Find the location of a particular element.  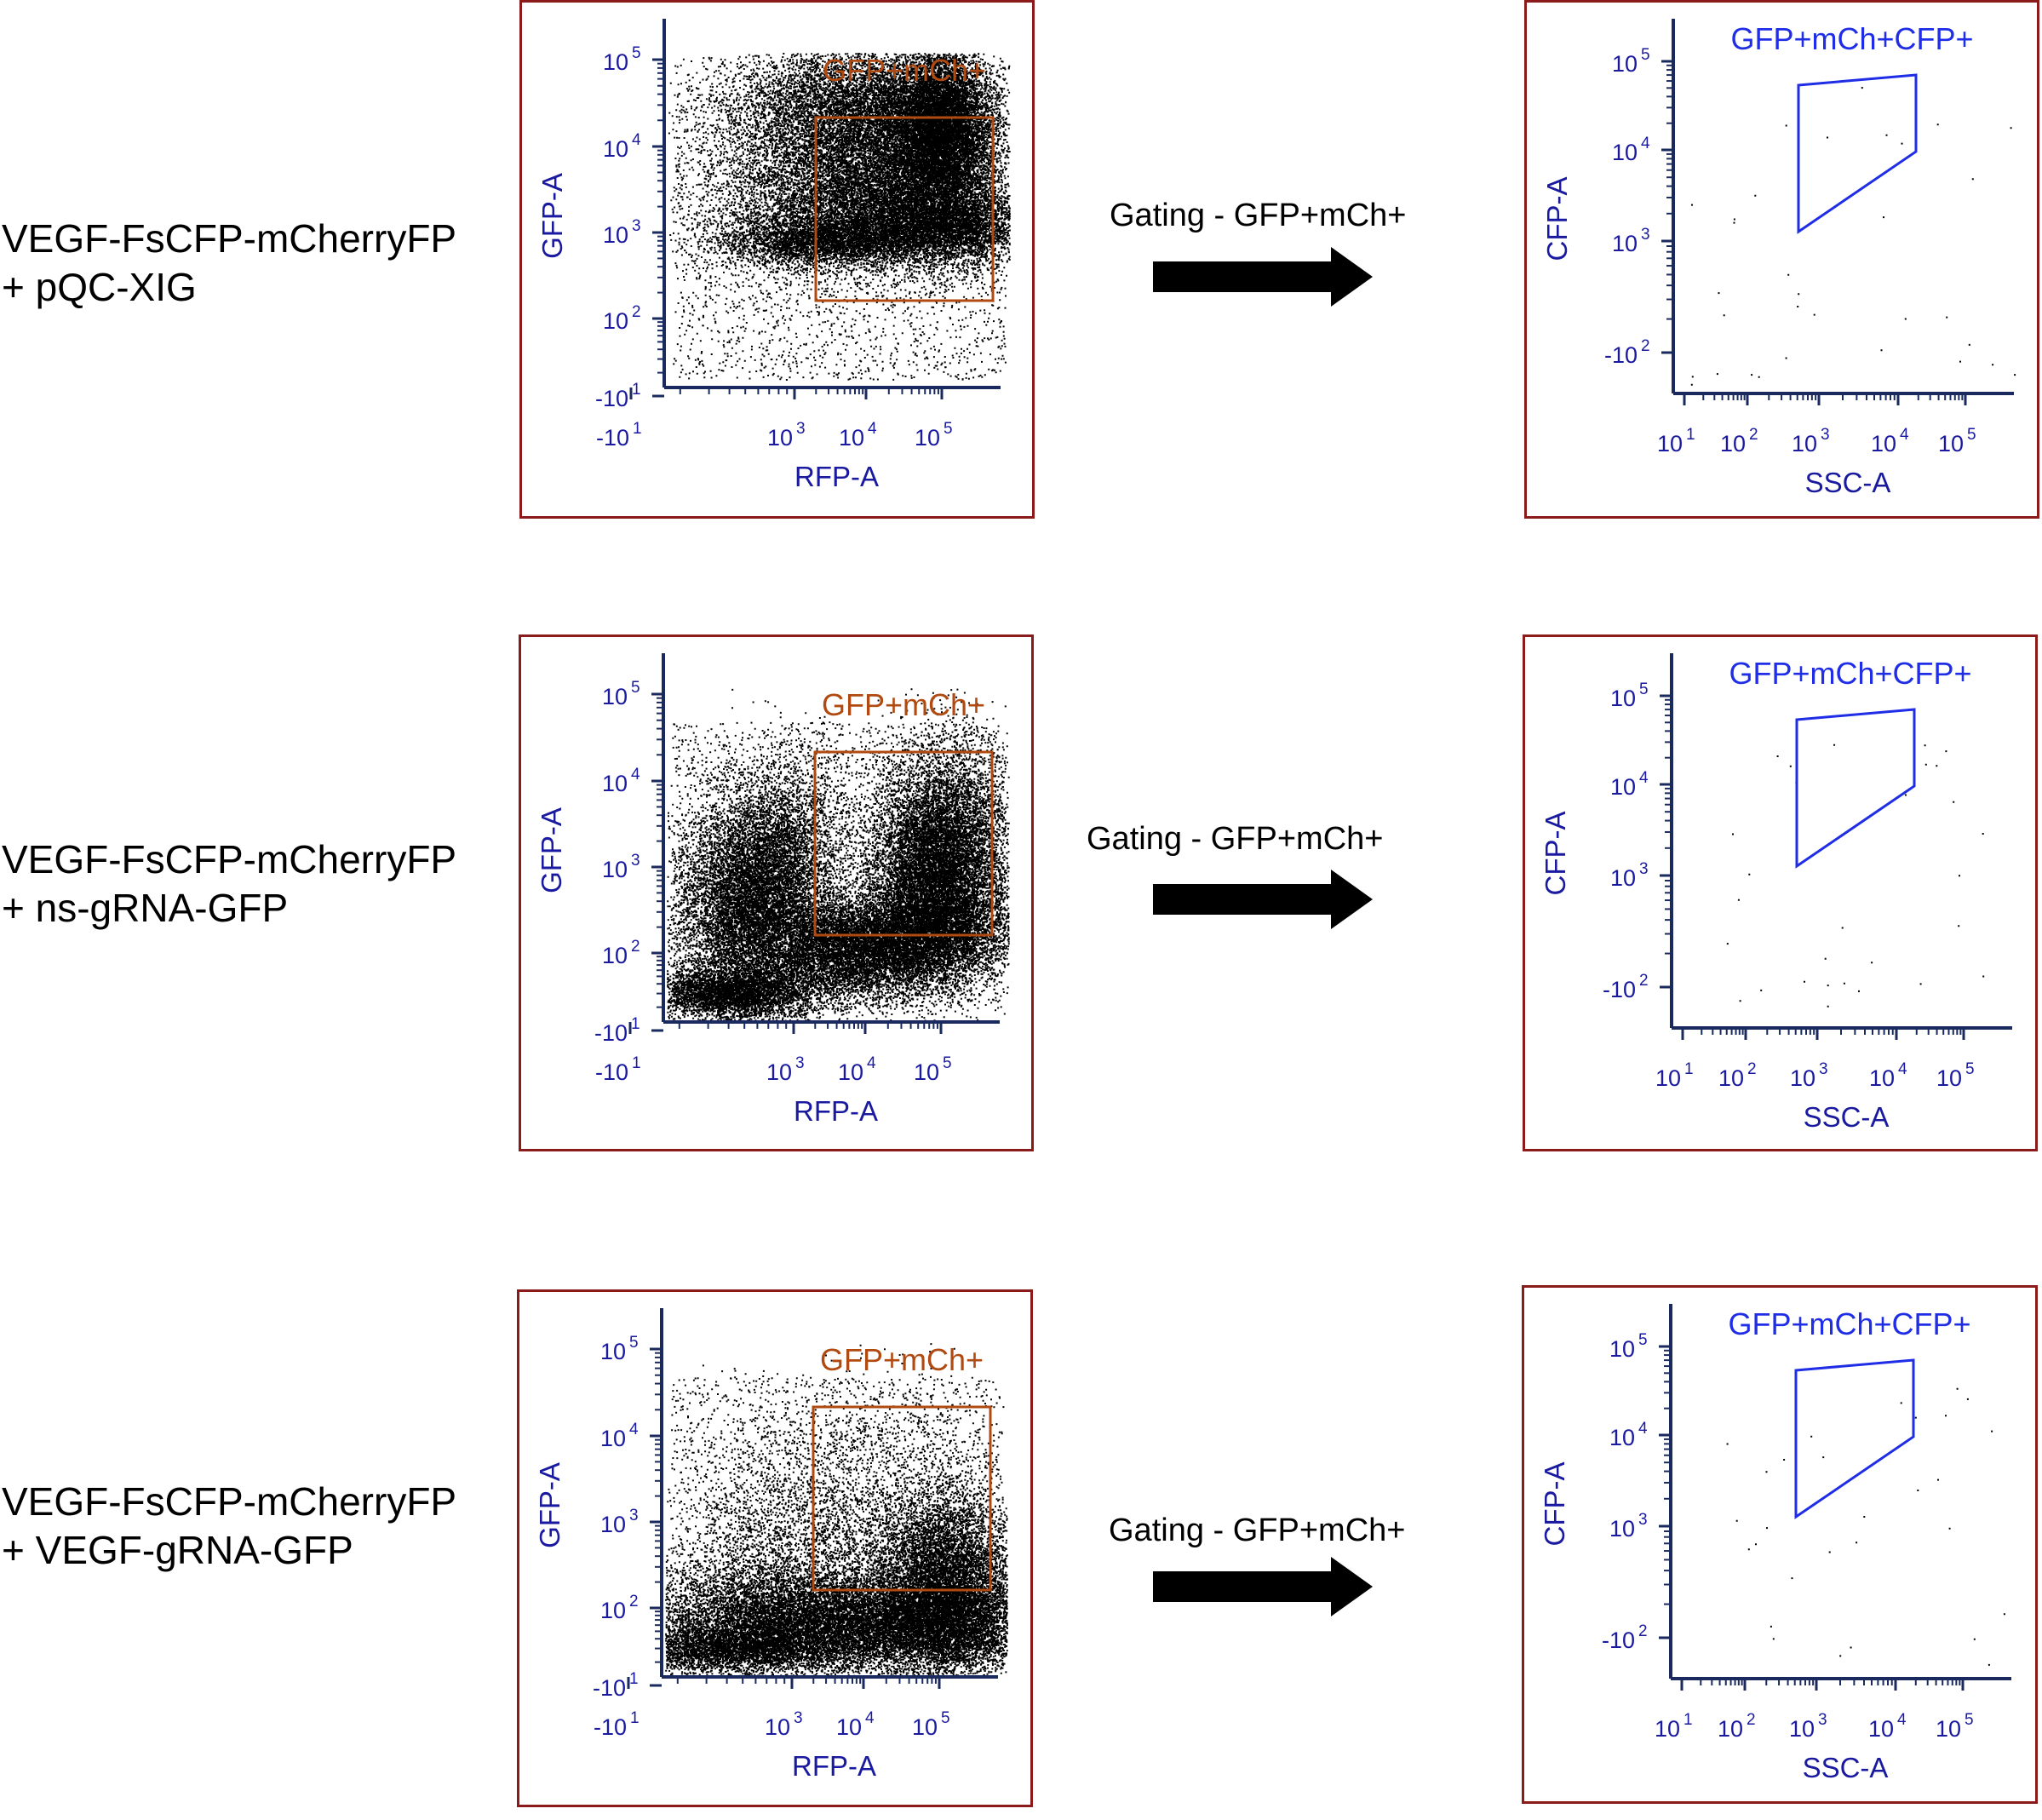

sample-line-2: + pQC-XIG is located at coordinates (99, 287).